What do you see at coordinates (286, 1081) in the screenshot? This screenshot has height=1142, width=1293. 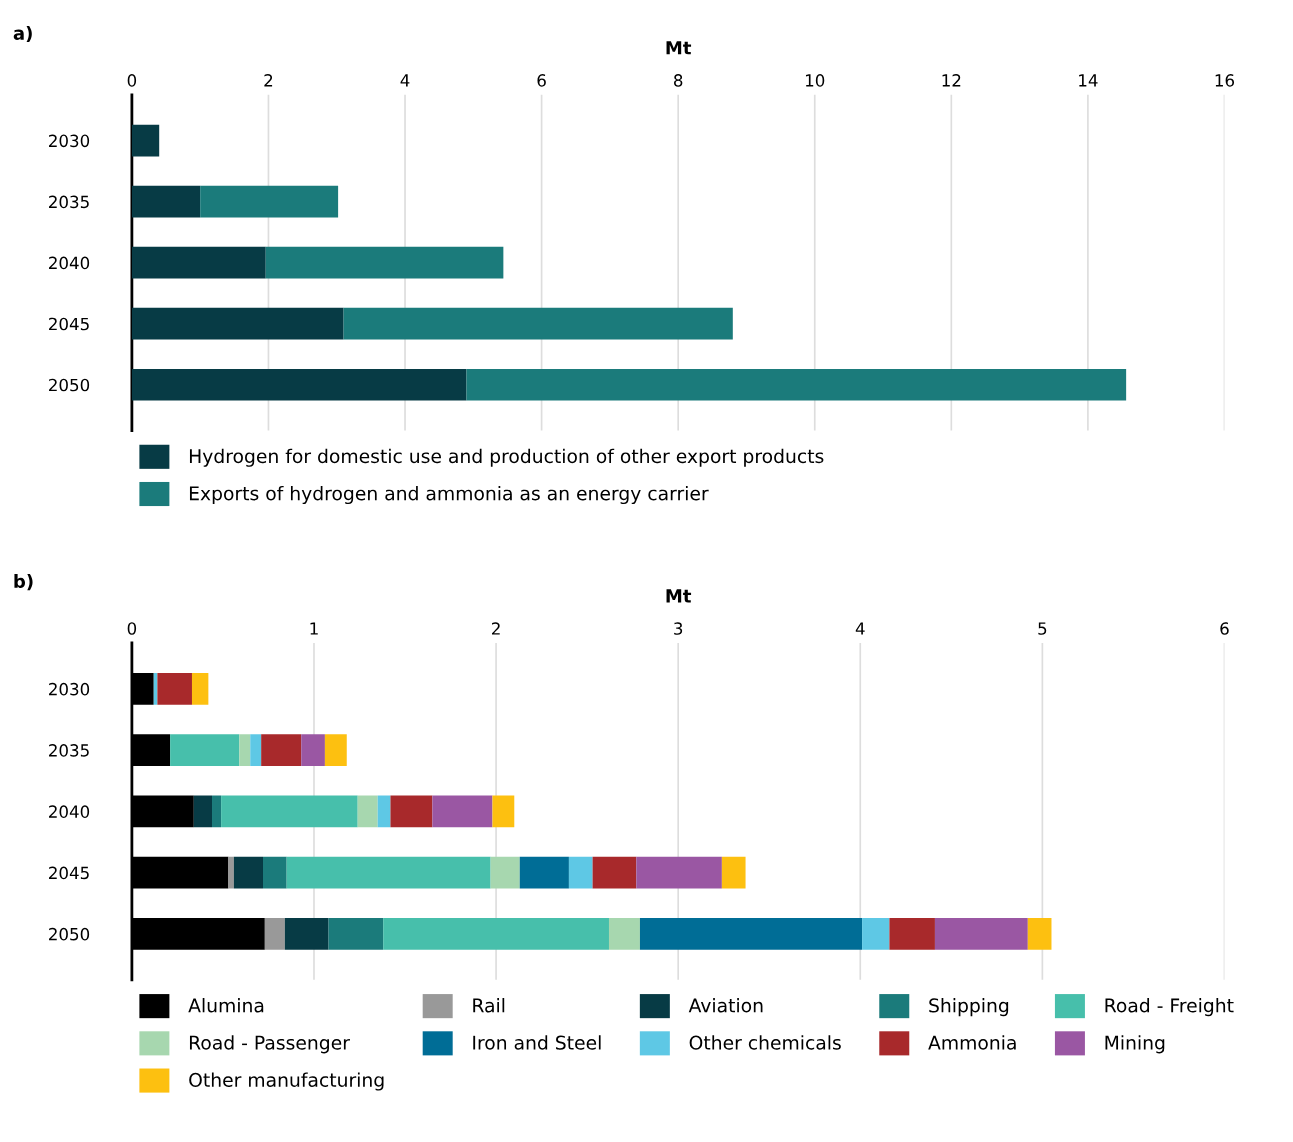 I see `legend-label: Other manufacturing` at bounding box center [286, 1081].